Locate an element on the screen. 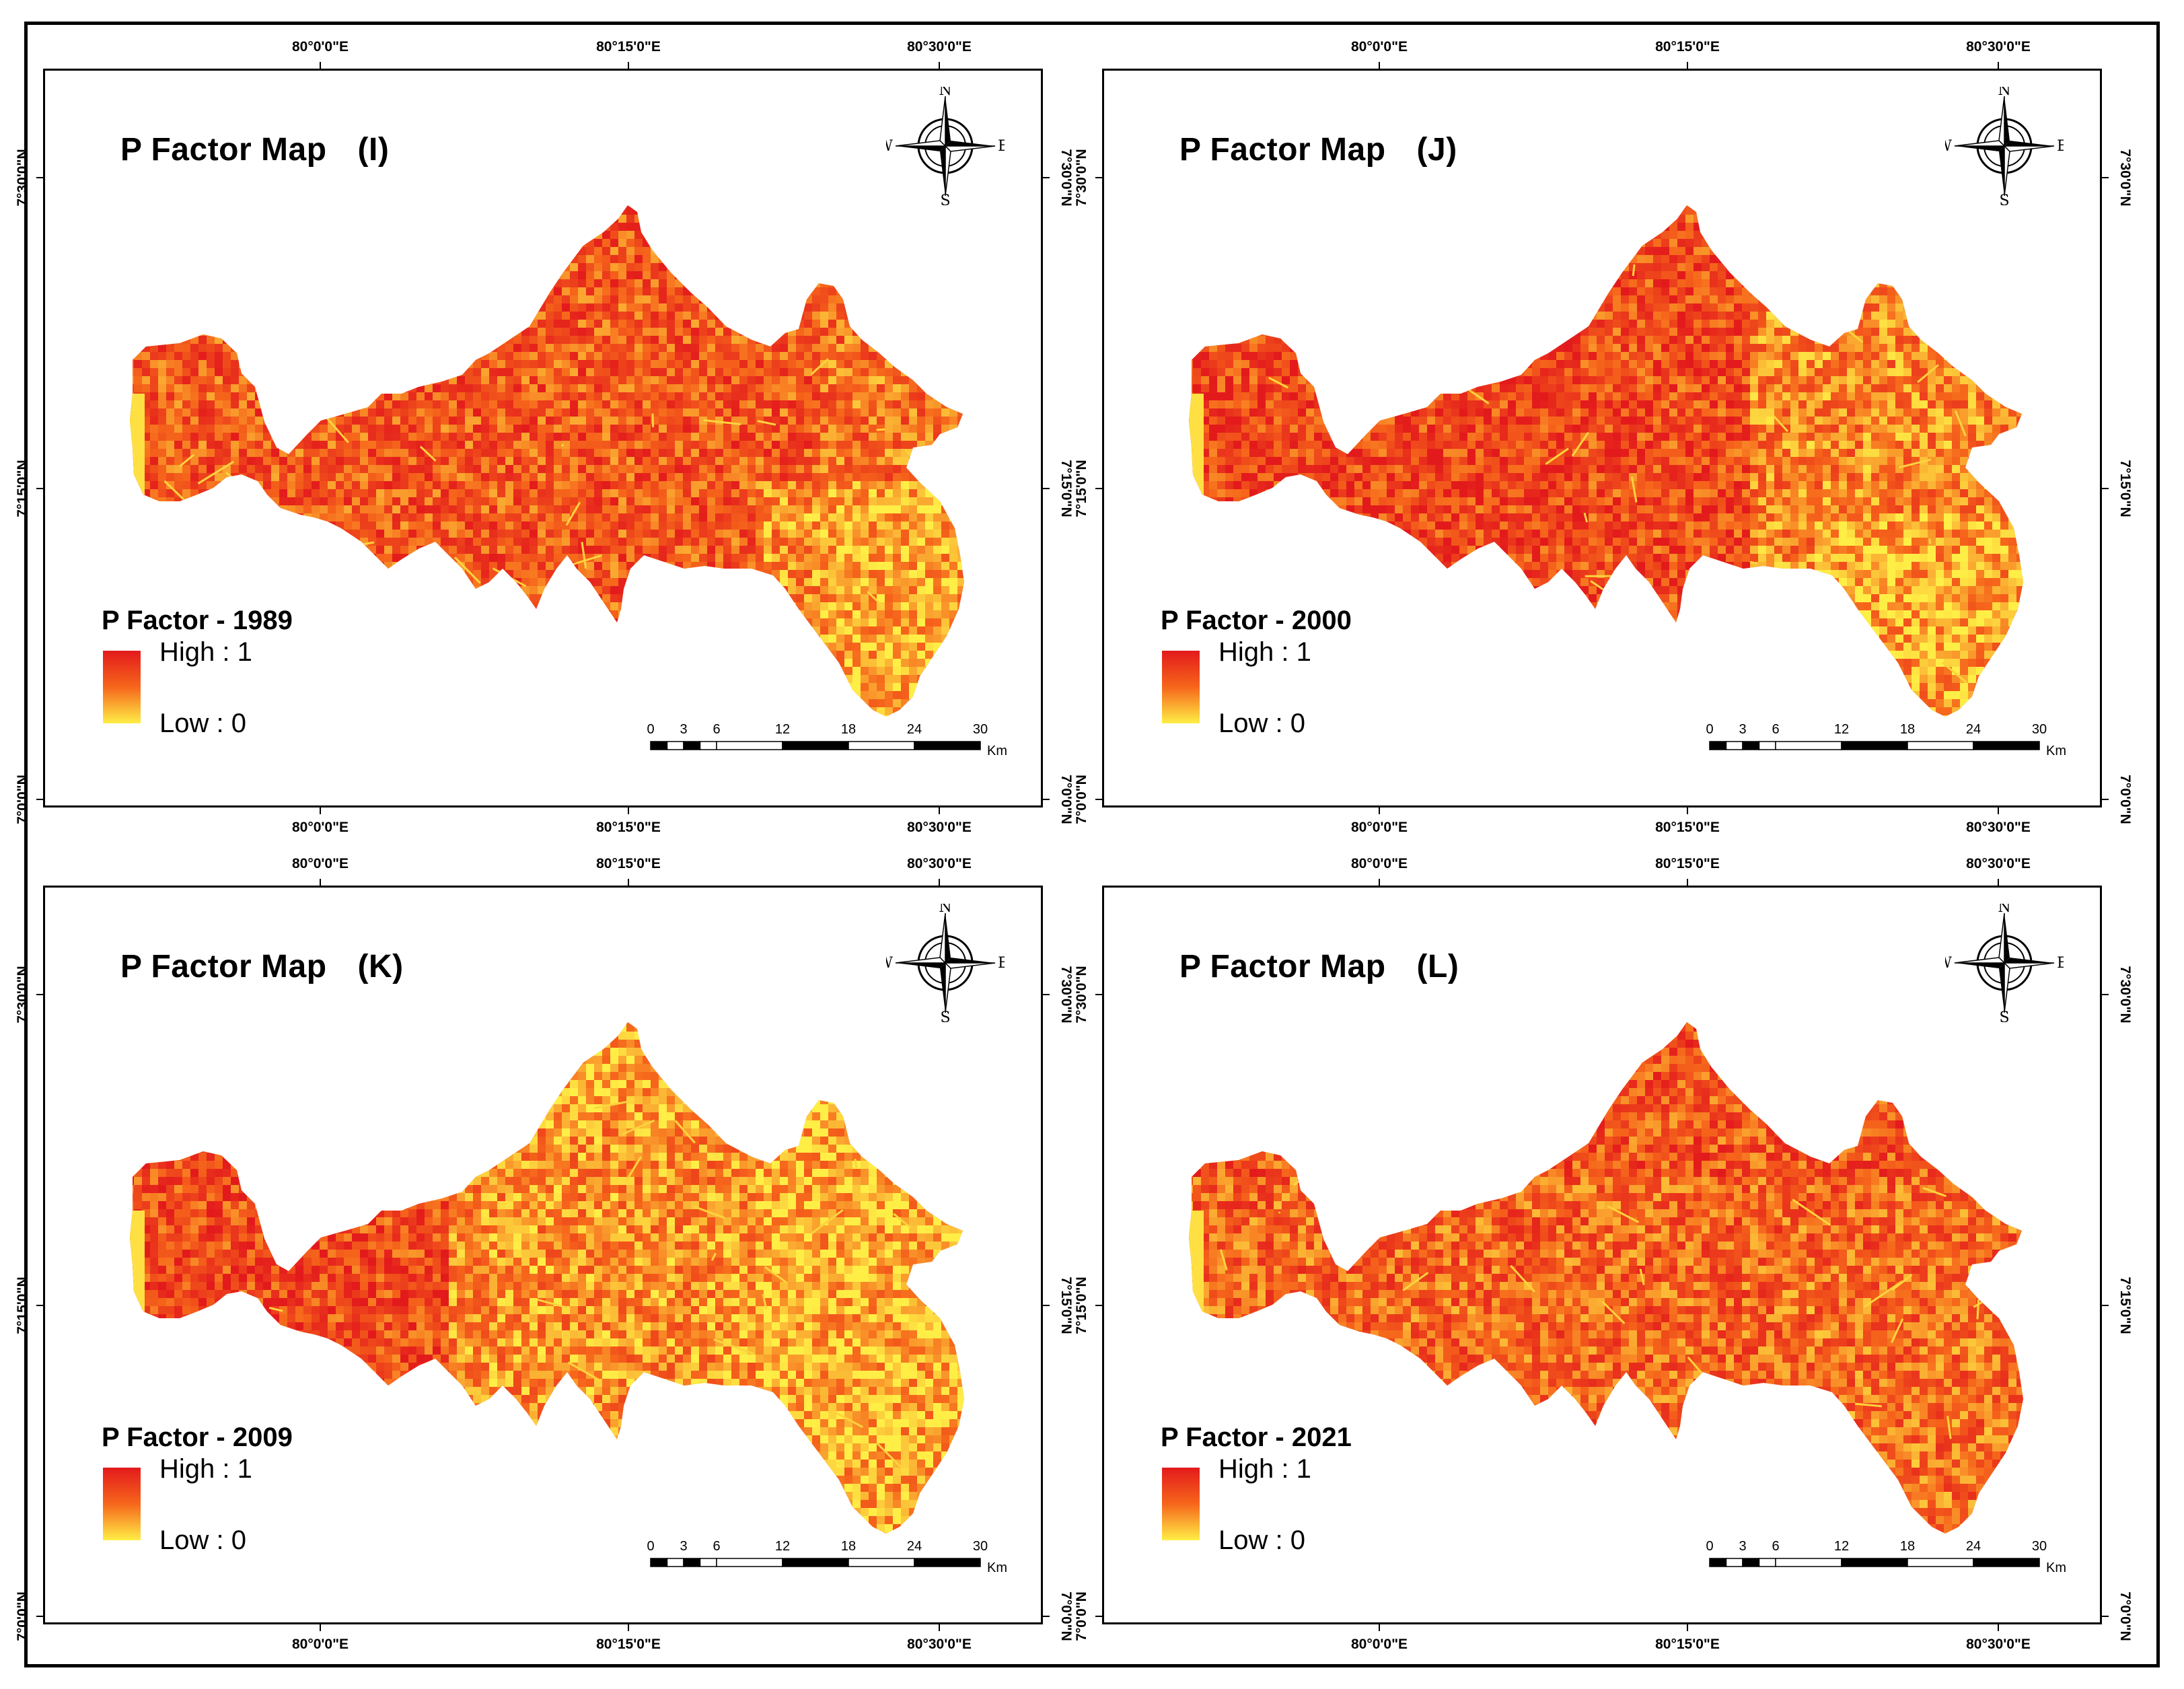  legend-title: P Factor - 2000 is located at coordinates (1256, 621).